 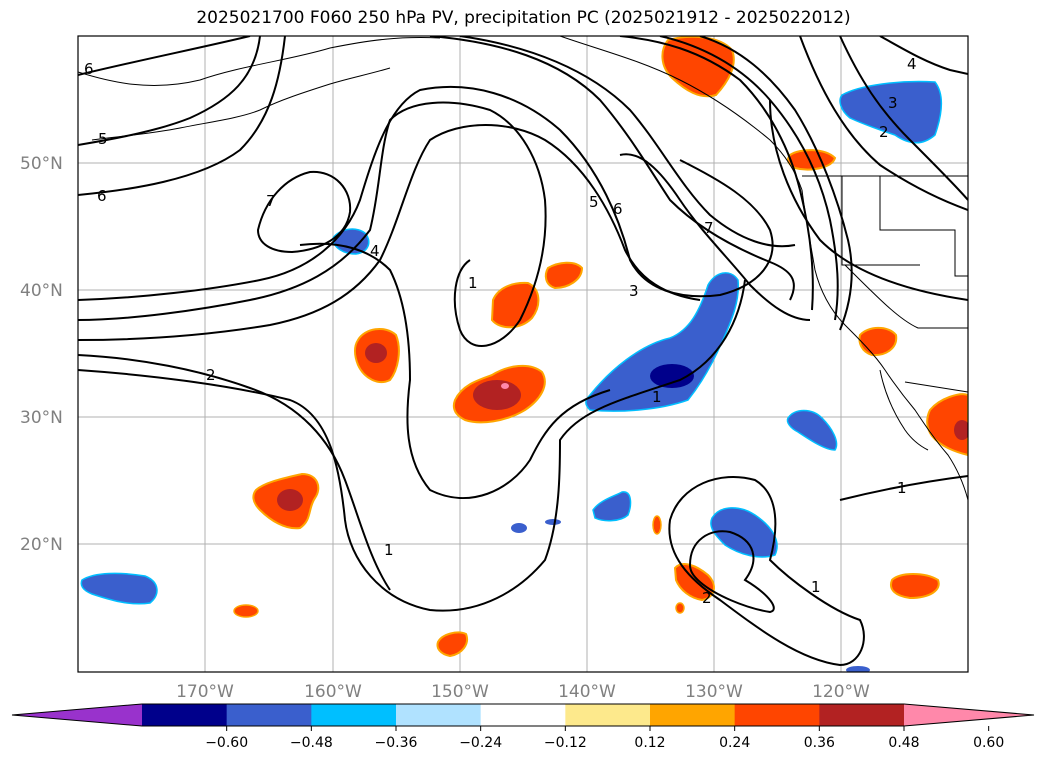 What do you see at coordinates (734, 743) in the screenshot?
I see `colorbar-tick-label: 0.24` at bounding box center [734, 743].